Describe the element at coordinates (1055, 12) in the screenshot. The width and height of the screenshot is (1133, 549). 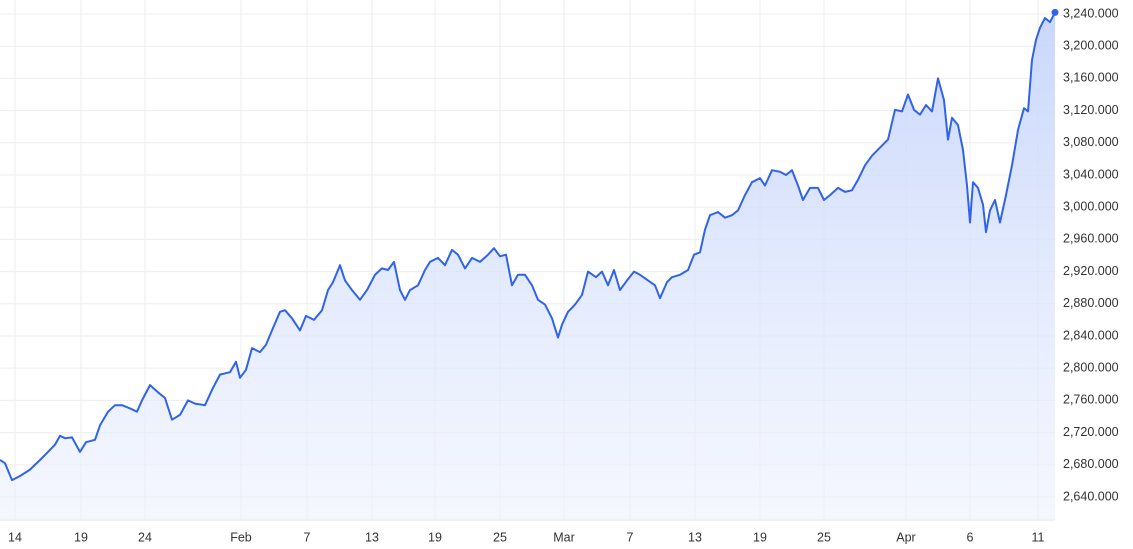
I see `last-point` at that location.